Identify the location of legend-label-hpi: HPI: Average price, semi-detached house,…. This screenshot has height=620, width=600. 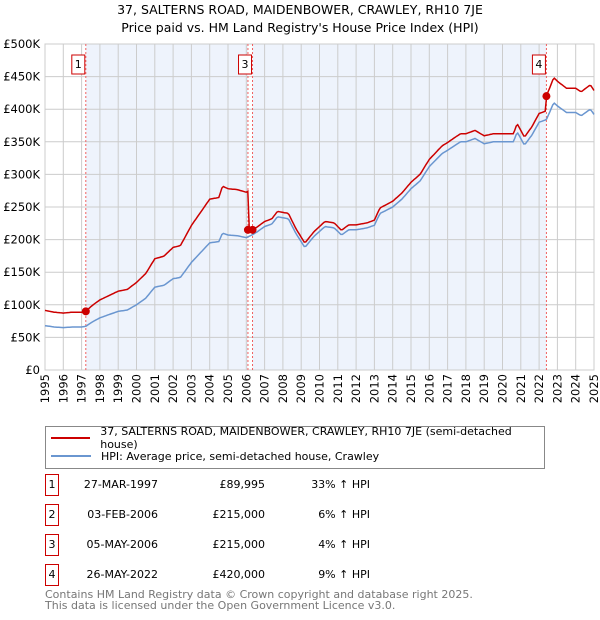
(240, 456).